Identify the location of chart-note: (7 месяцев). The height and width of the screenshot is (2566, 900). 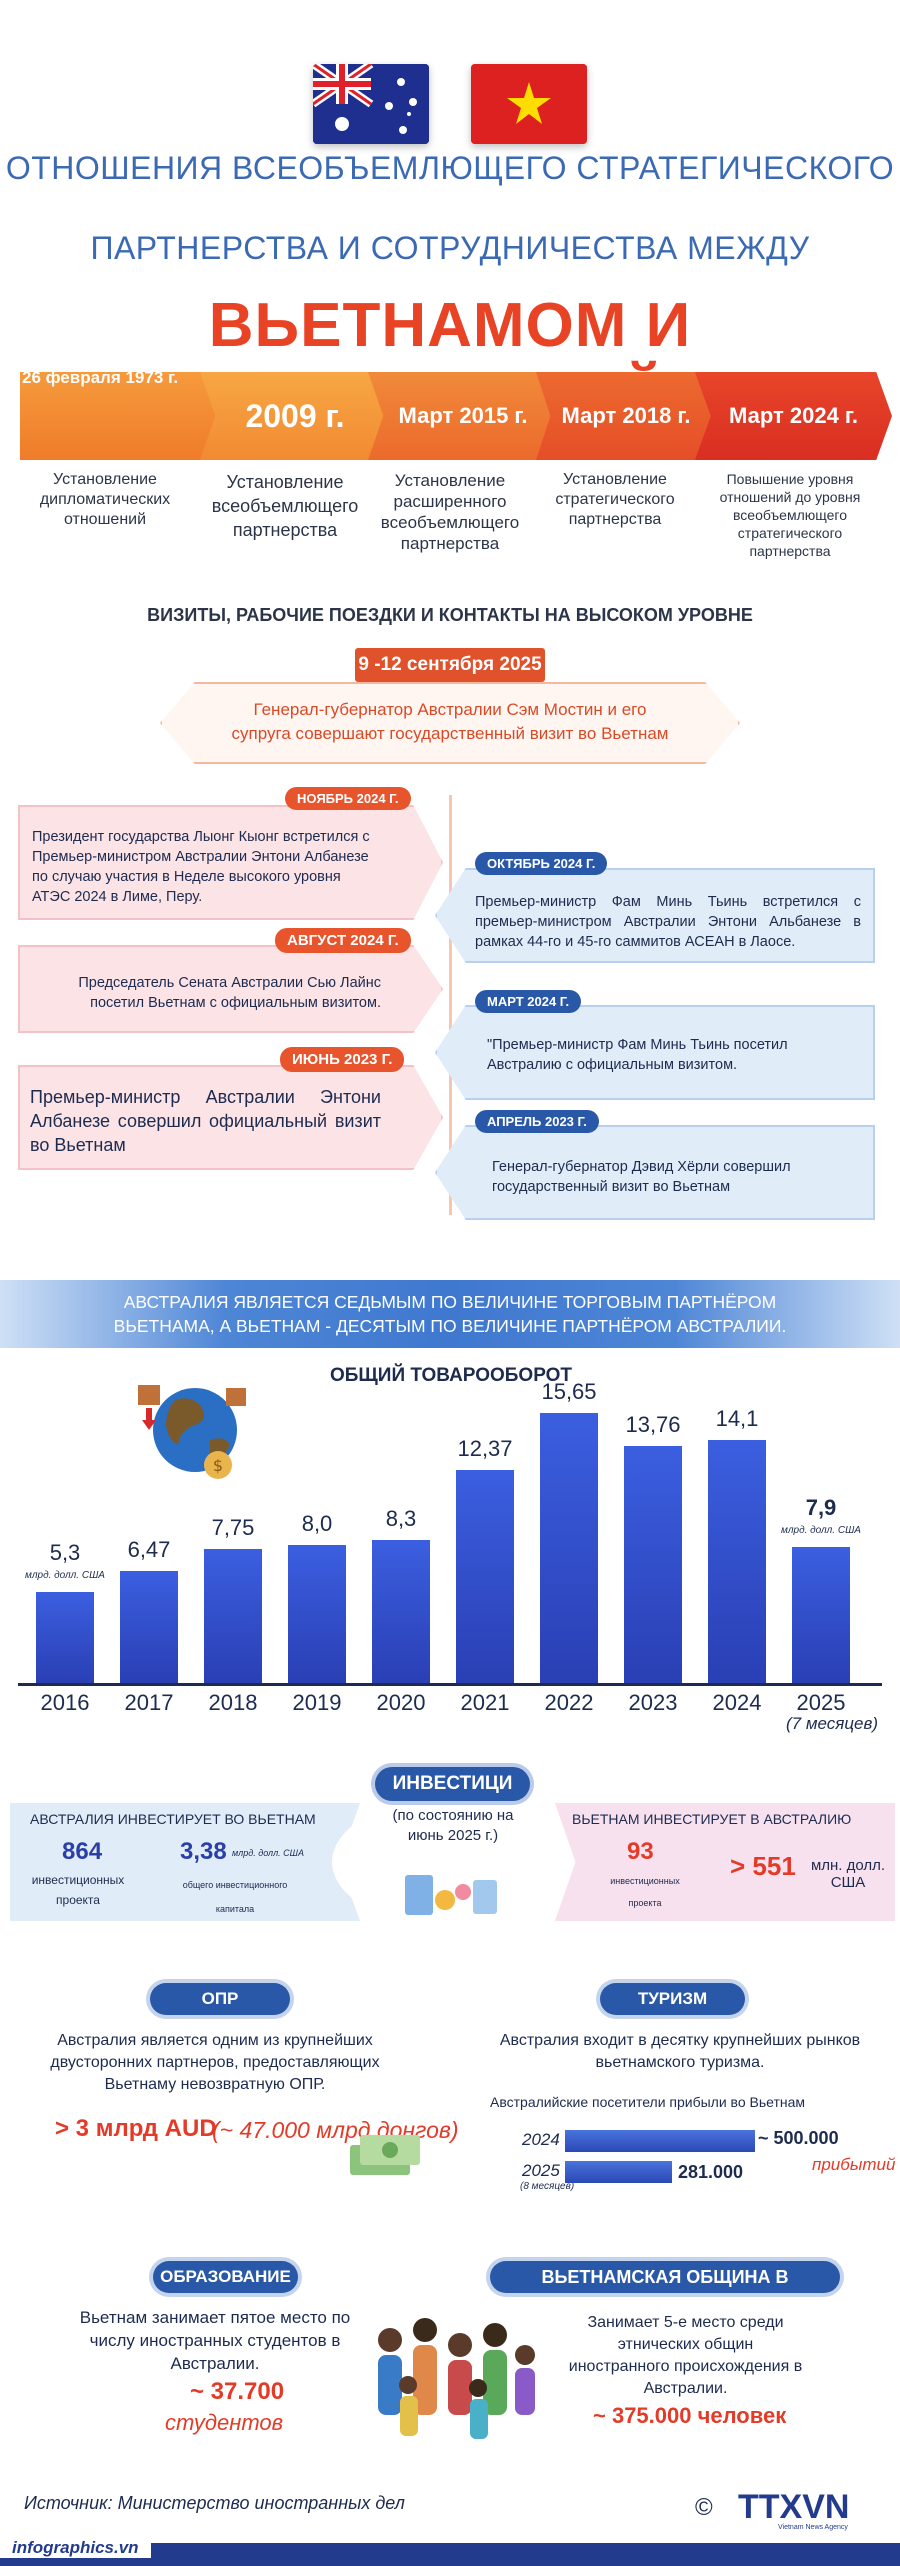
(832, 1724).